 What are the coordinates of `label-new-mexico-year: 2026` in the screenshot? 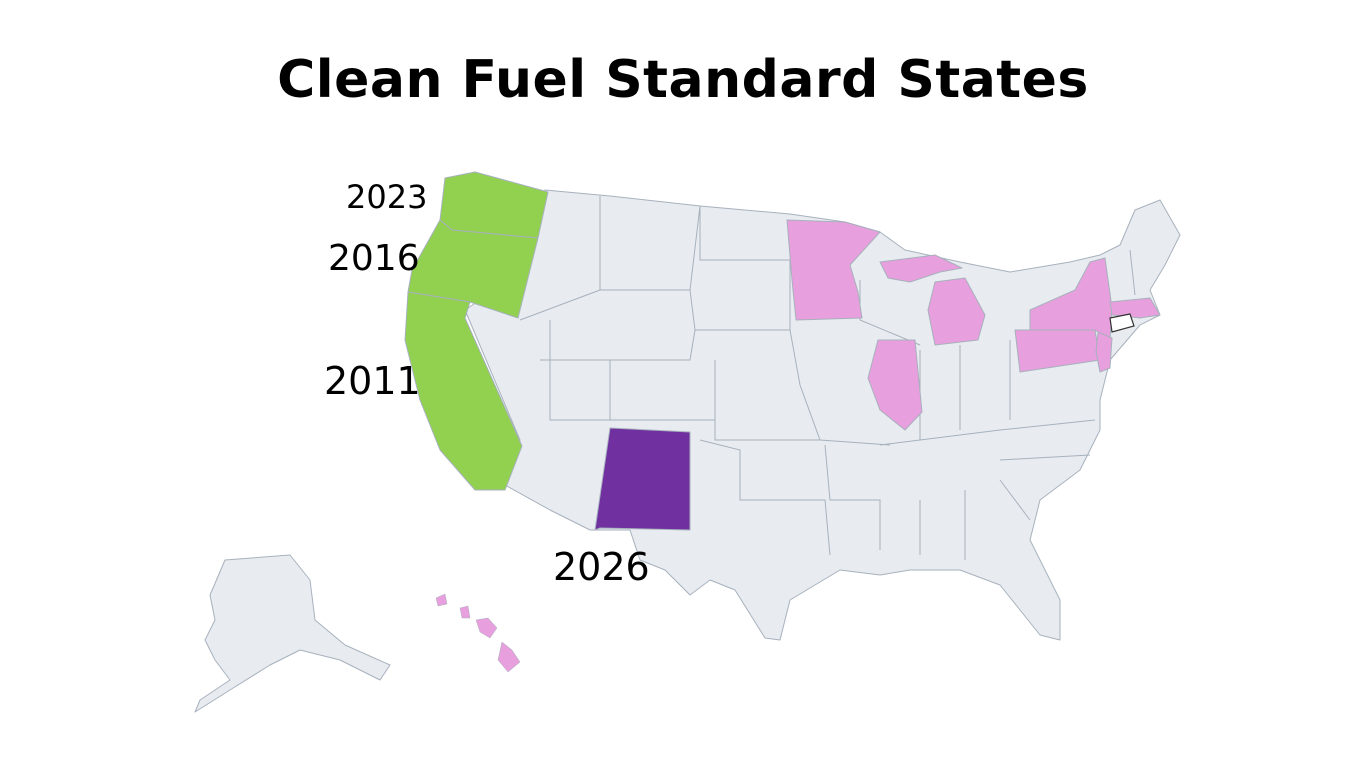 It's located at (601, 567).